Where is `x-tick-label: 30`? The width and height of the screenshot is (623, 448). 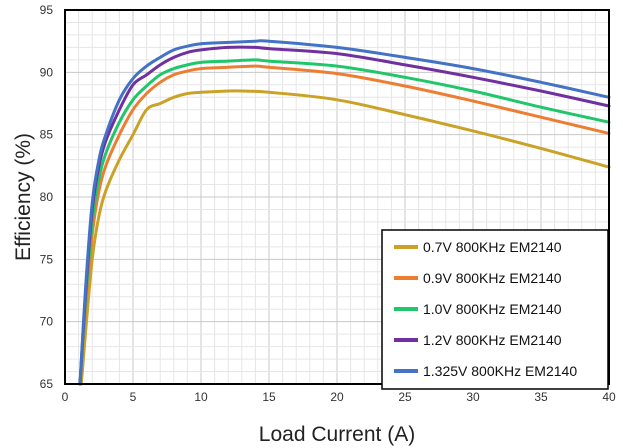
x-tick-label: 30 is located at coordinates (473, 397).